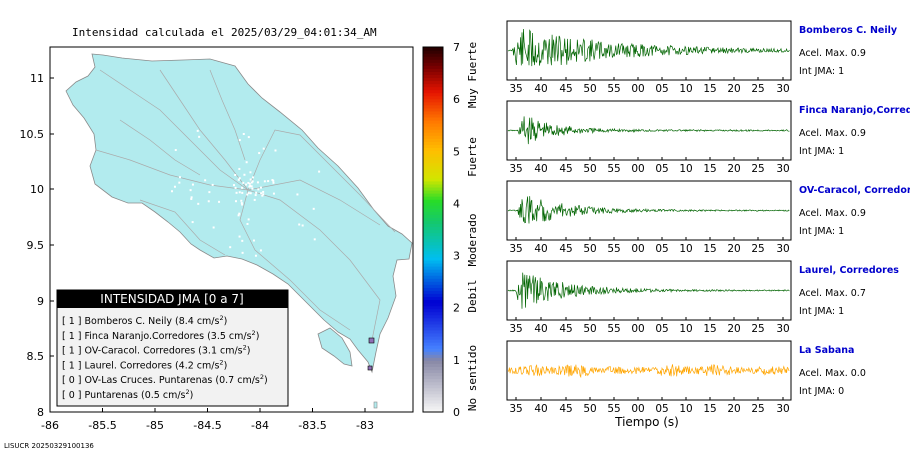 The width and height of the screenshot is (910, 460). Describe the element at coordinates (40, 412) in the screenshot. I see `map-y-tick-label: 8` at that location.